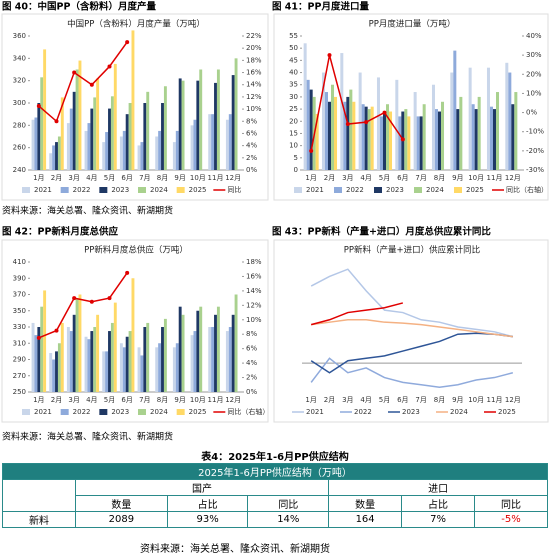 This screenshot has height=557, width=550. Describe the element at coordinates (347, 178) in the screenshot. I see `x-tick-label: 3月` at that location.